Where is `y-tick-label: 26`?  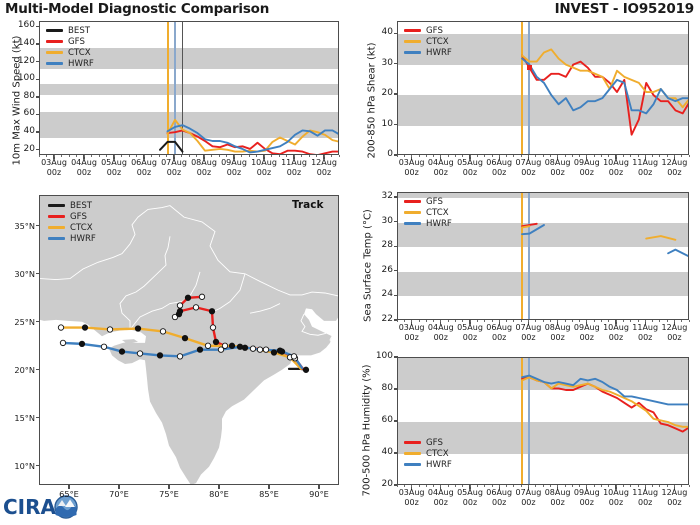 y-tick-label: 26 is located at coordinates (387, 269).